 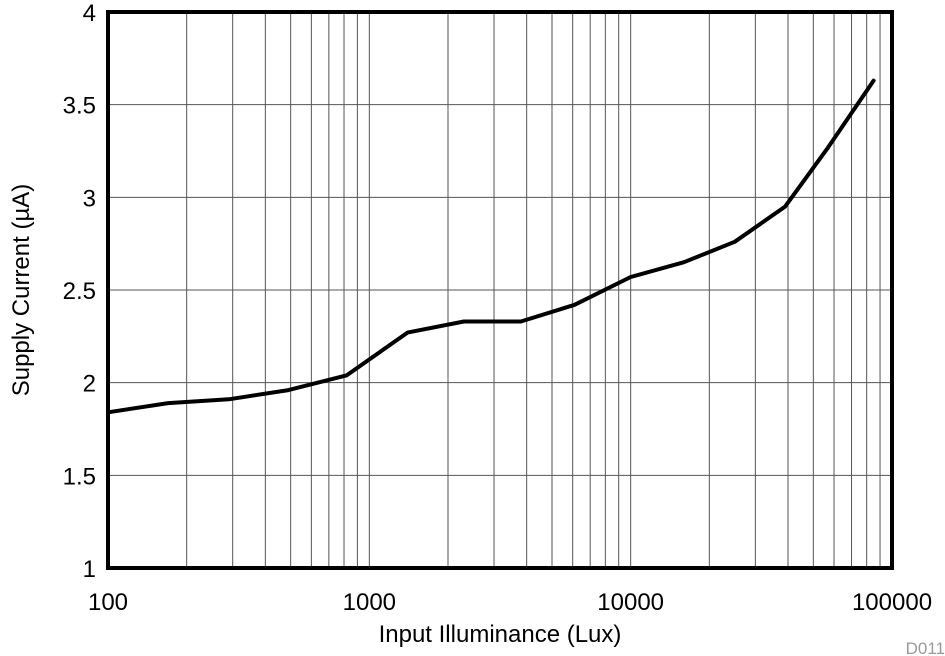 I want to click on x-axis-title: Input Illuminance (Lux), so click(x=500, y=634).